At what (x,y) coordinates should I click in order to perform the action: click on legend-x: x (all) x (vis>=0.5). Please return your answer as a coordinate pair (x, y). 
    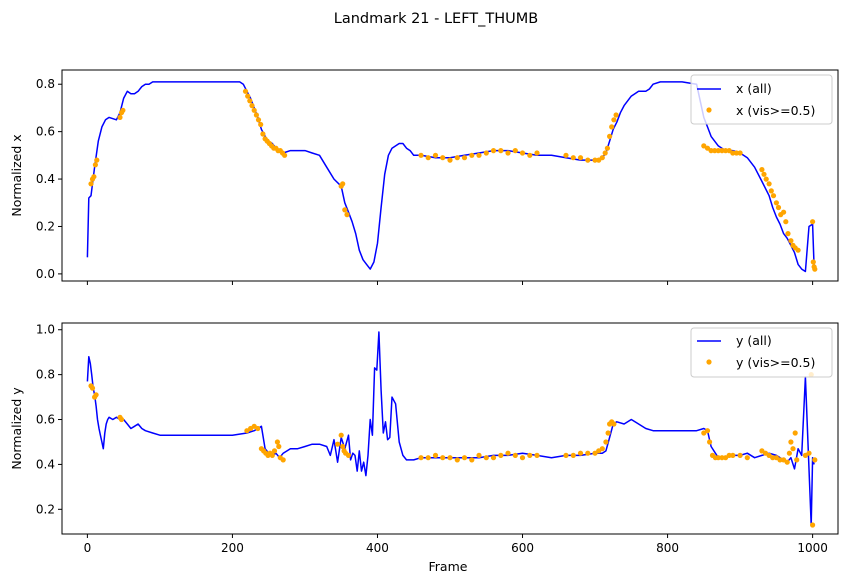
    Looking at the image, I should click on (761, 99).